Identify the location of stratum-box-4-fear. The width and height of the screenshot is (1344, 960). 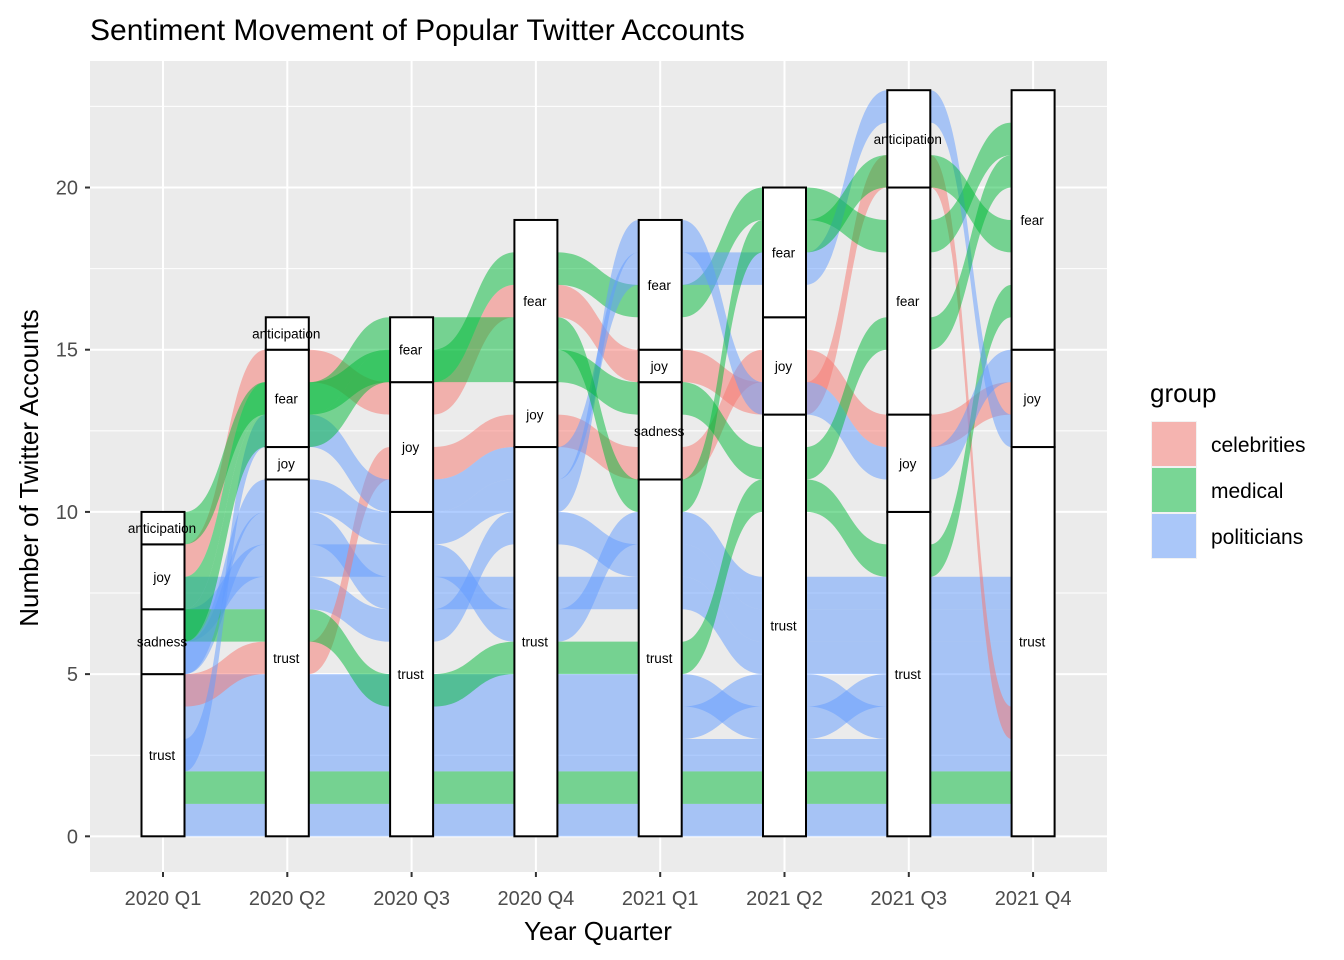
(660, 284).